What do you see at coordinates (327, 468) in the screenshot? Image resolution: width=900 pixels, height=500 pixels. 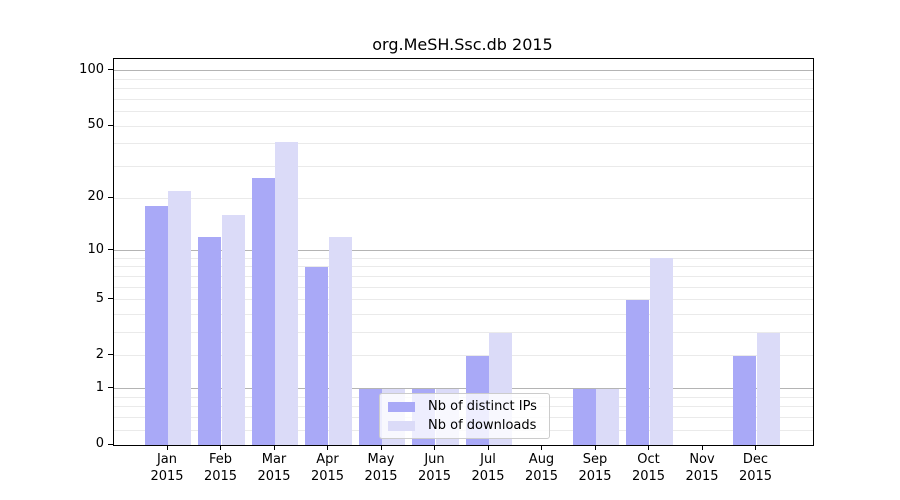 I see `x-tick-label-apr: Apr 2015` at bounding box center [327, 468].